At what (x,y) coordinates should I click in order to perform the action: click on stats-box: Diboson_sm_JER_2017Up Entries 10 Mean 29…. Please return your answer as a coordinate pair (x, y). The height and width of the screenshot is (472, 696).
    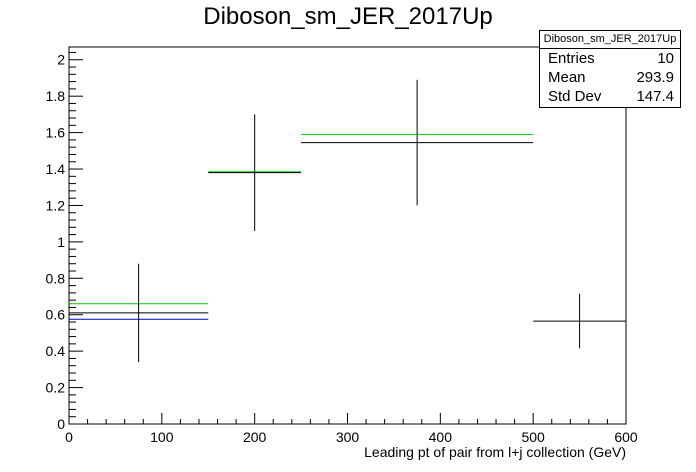
    Looking at the image, I should click on (610, 69).